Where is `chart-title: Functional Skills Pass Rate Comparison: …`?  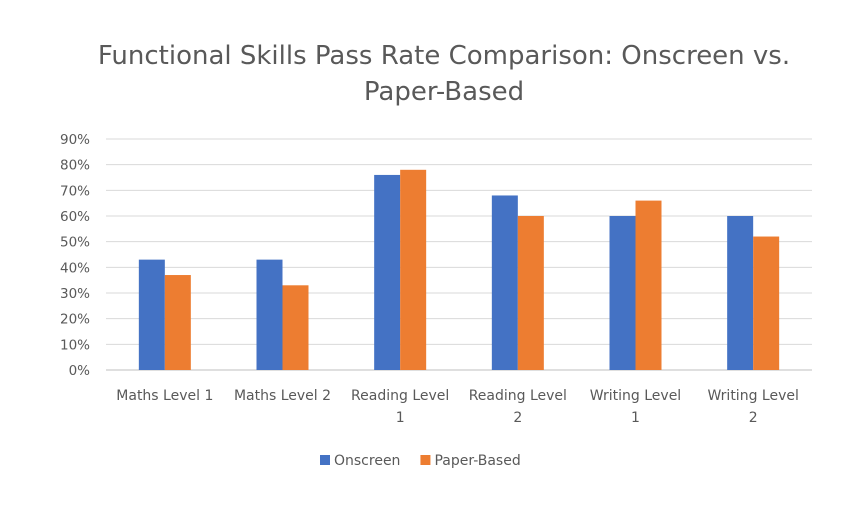 chart-title: Functional Skills Pass Rate Comparison: … is located at coordinates (444, 74).